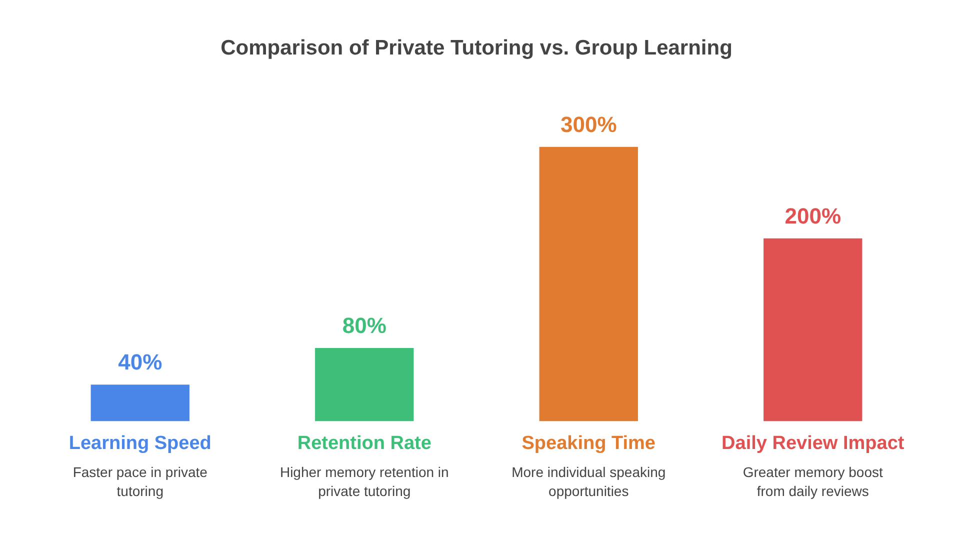 This screenshot has height=536, width=953. I want to click on text: More individual speaking opportunities, so click(589, 481).